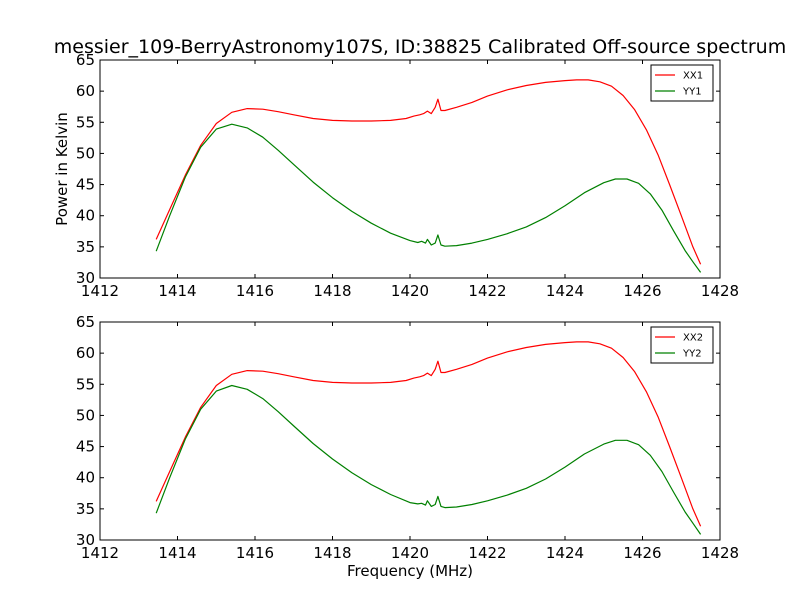 The image size is (800, 600). Describe the element at coordinates (692, 92) in the screenshot. I see `legend-label: YY1` at that location.